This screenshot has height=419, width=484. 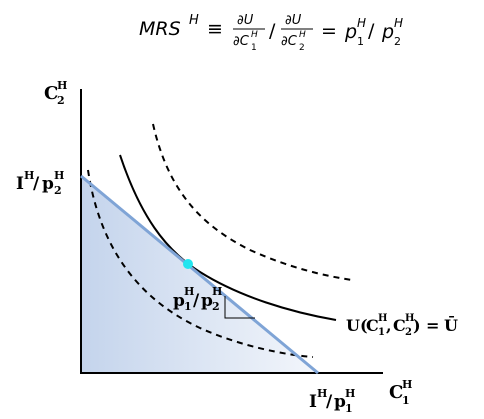 I want to click on x-intercept-label: I H / p H 1, so click(x=332, y=401).